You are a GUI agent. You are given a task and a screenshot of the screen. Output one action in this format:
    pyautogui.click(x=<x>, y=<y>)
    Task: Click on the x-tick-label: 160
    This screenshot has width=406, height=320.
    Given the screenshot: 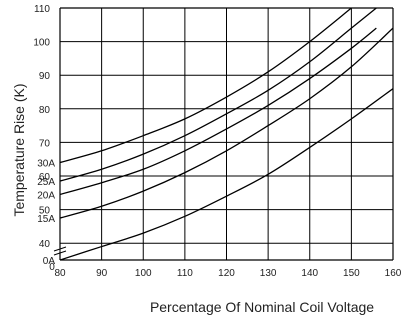 What is the action you would take?
    pyautogui.click(x=393, y=273)
    